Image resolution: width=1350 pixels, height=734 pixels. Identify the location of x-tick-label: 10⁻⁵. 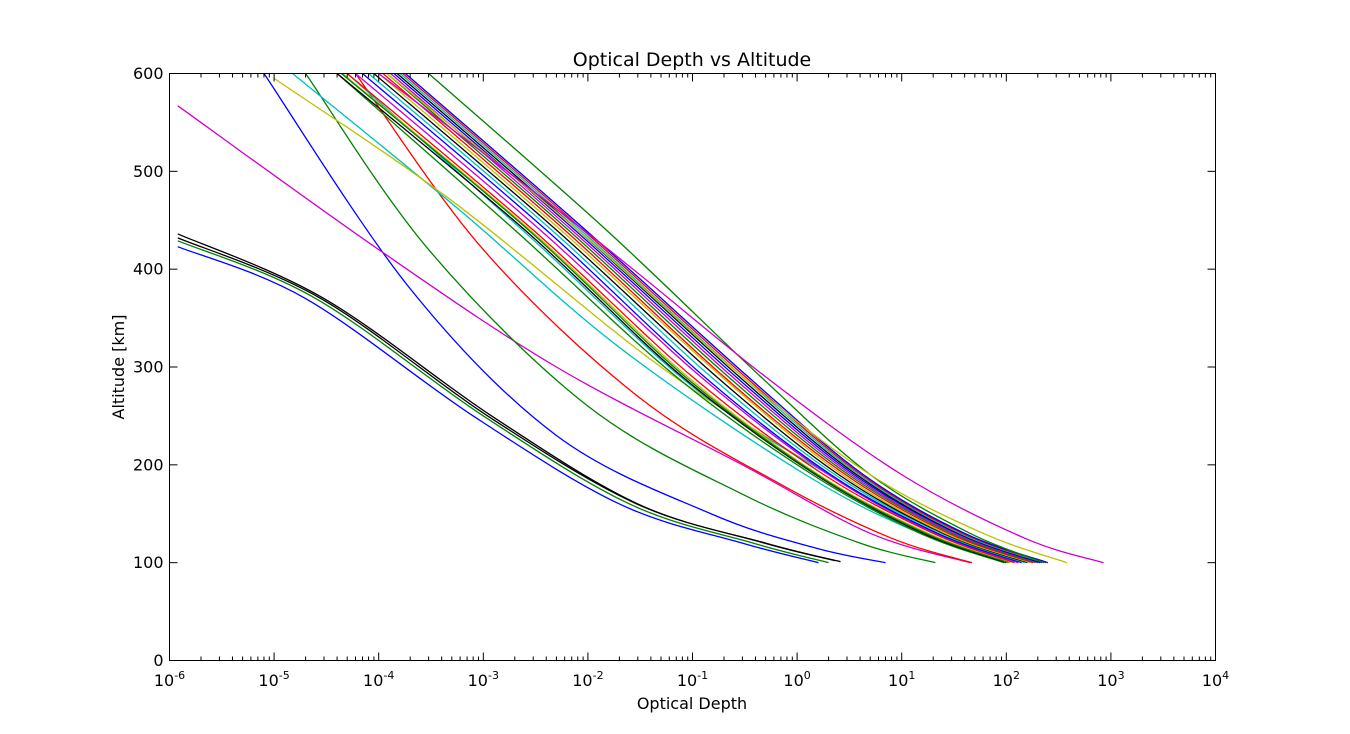
(273, 679).